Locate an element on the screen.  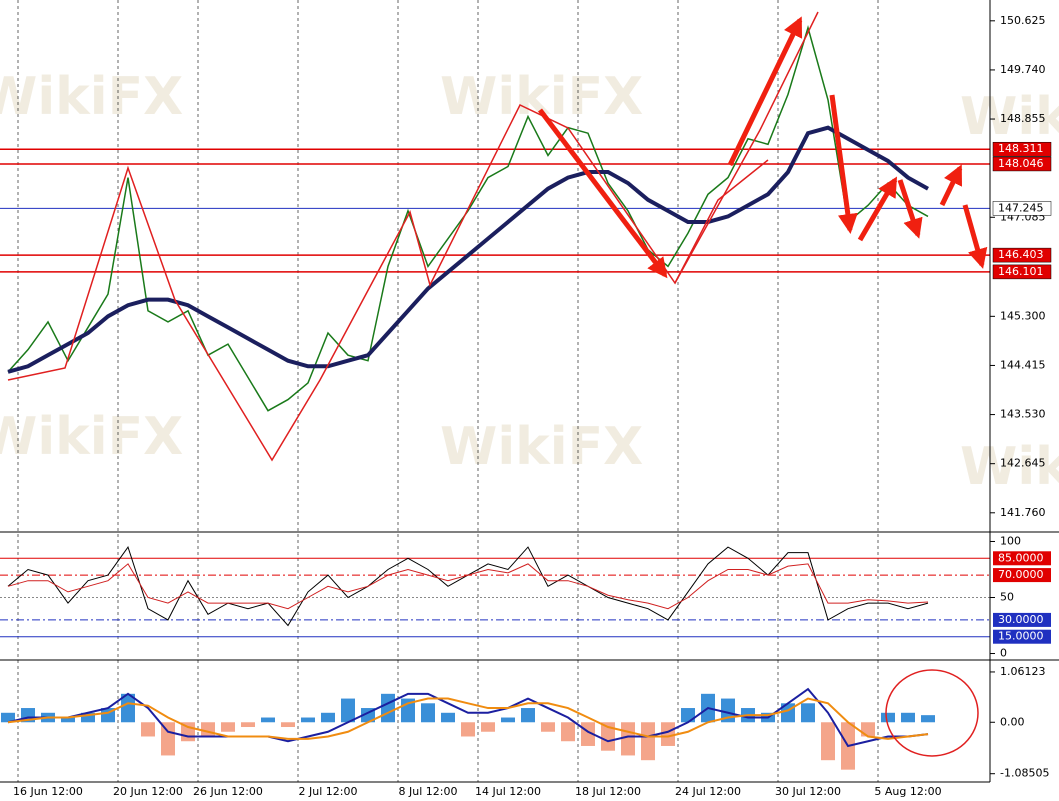
y-tick-label: 142.645 is located at coordinates (1023, 463).